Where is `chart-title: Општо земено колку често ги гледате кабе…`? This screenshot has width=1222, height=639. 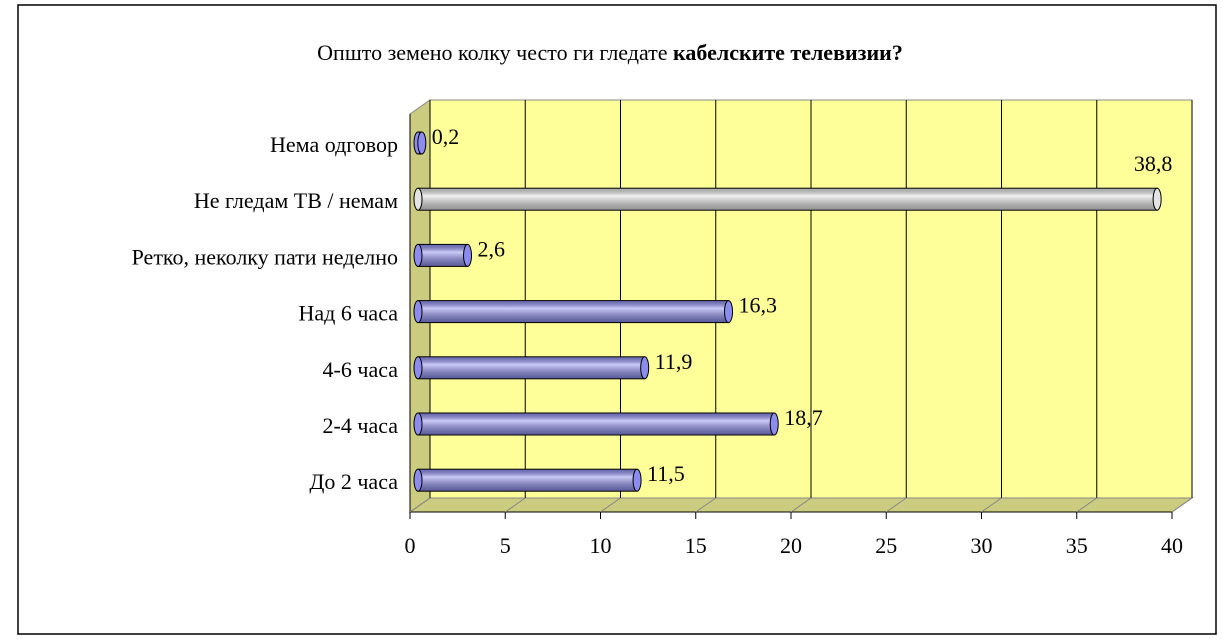
chart-title: Општо земено колку често ги гледате кабе… is located at coordinates (610, 52).